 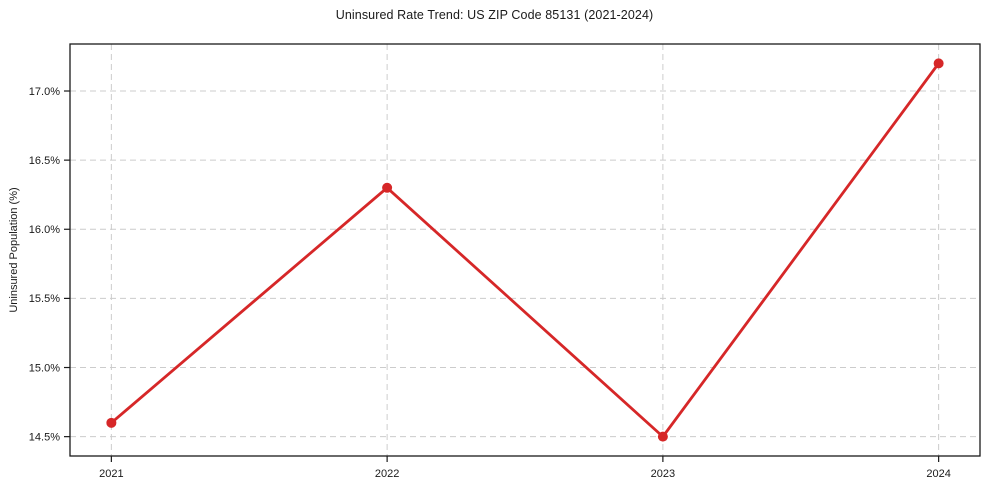 I want to click on x-tick-label: 2022, so click(x=387, y=474).